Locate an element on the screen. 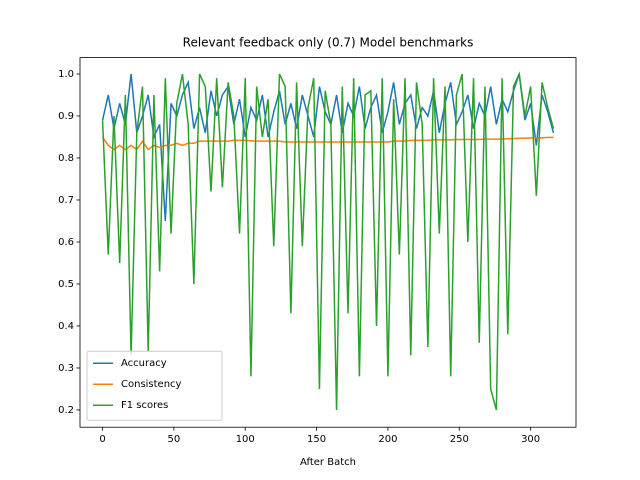 The height and width of the screenshot is (480, 640). legend-box is located at coordinates (154, 385).